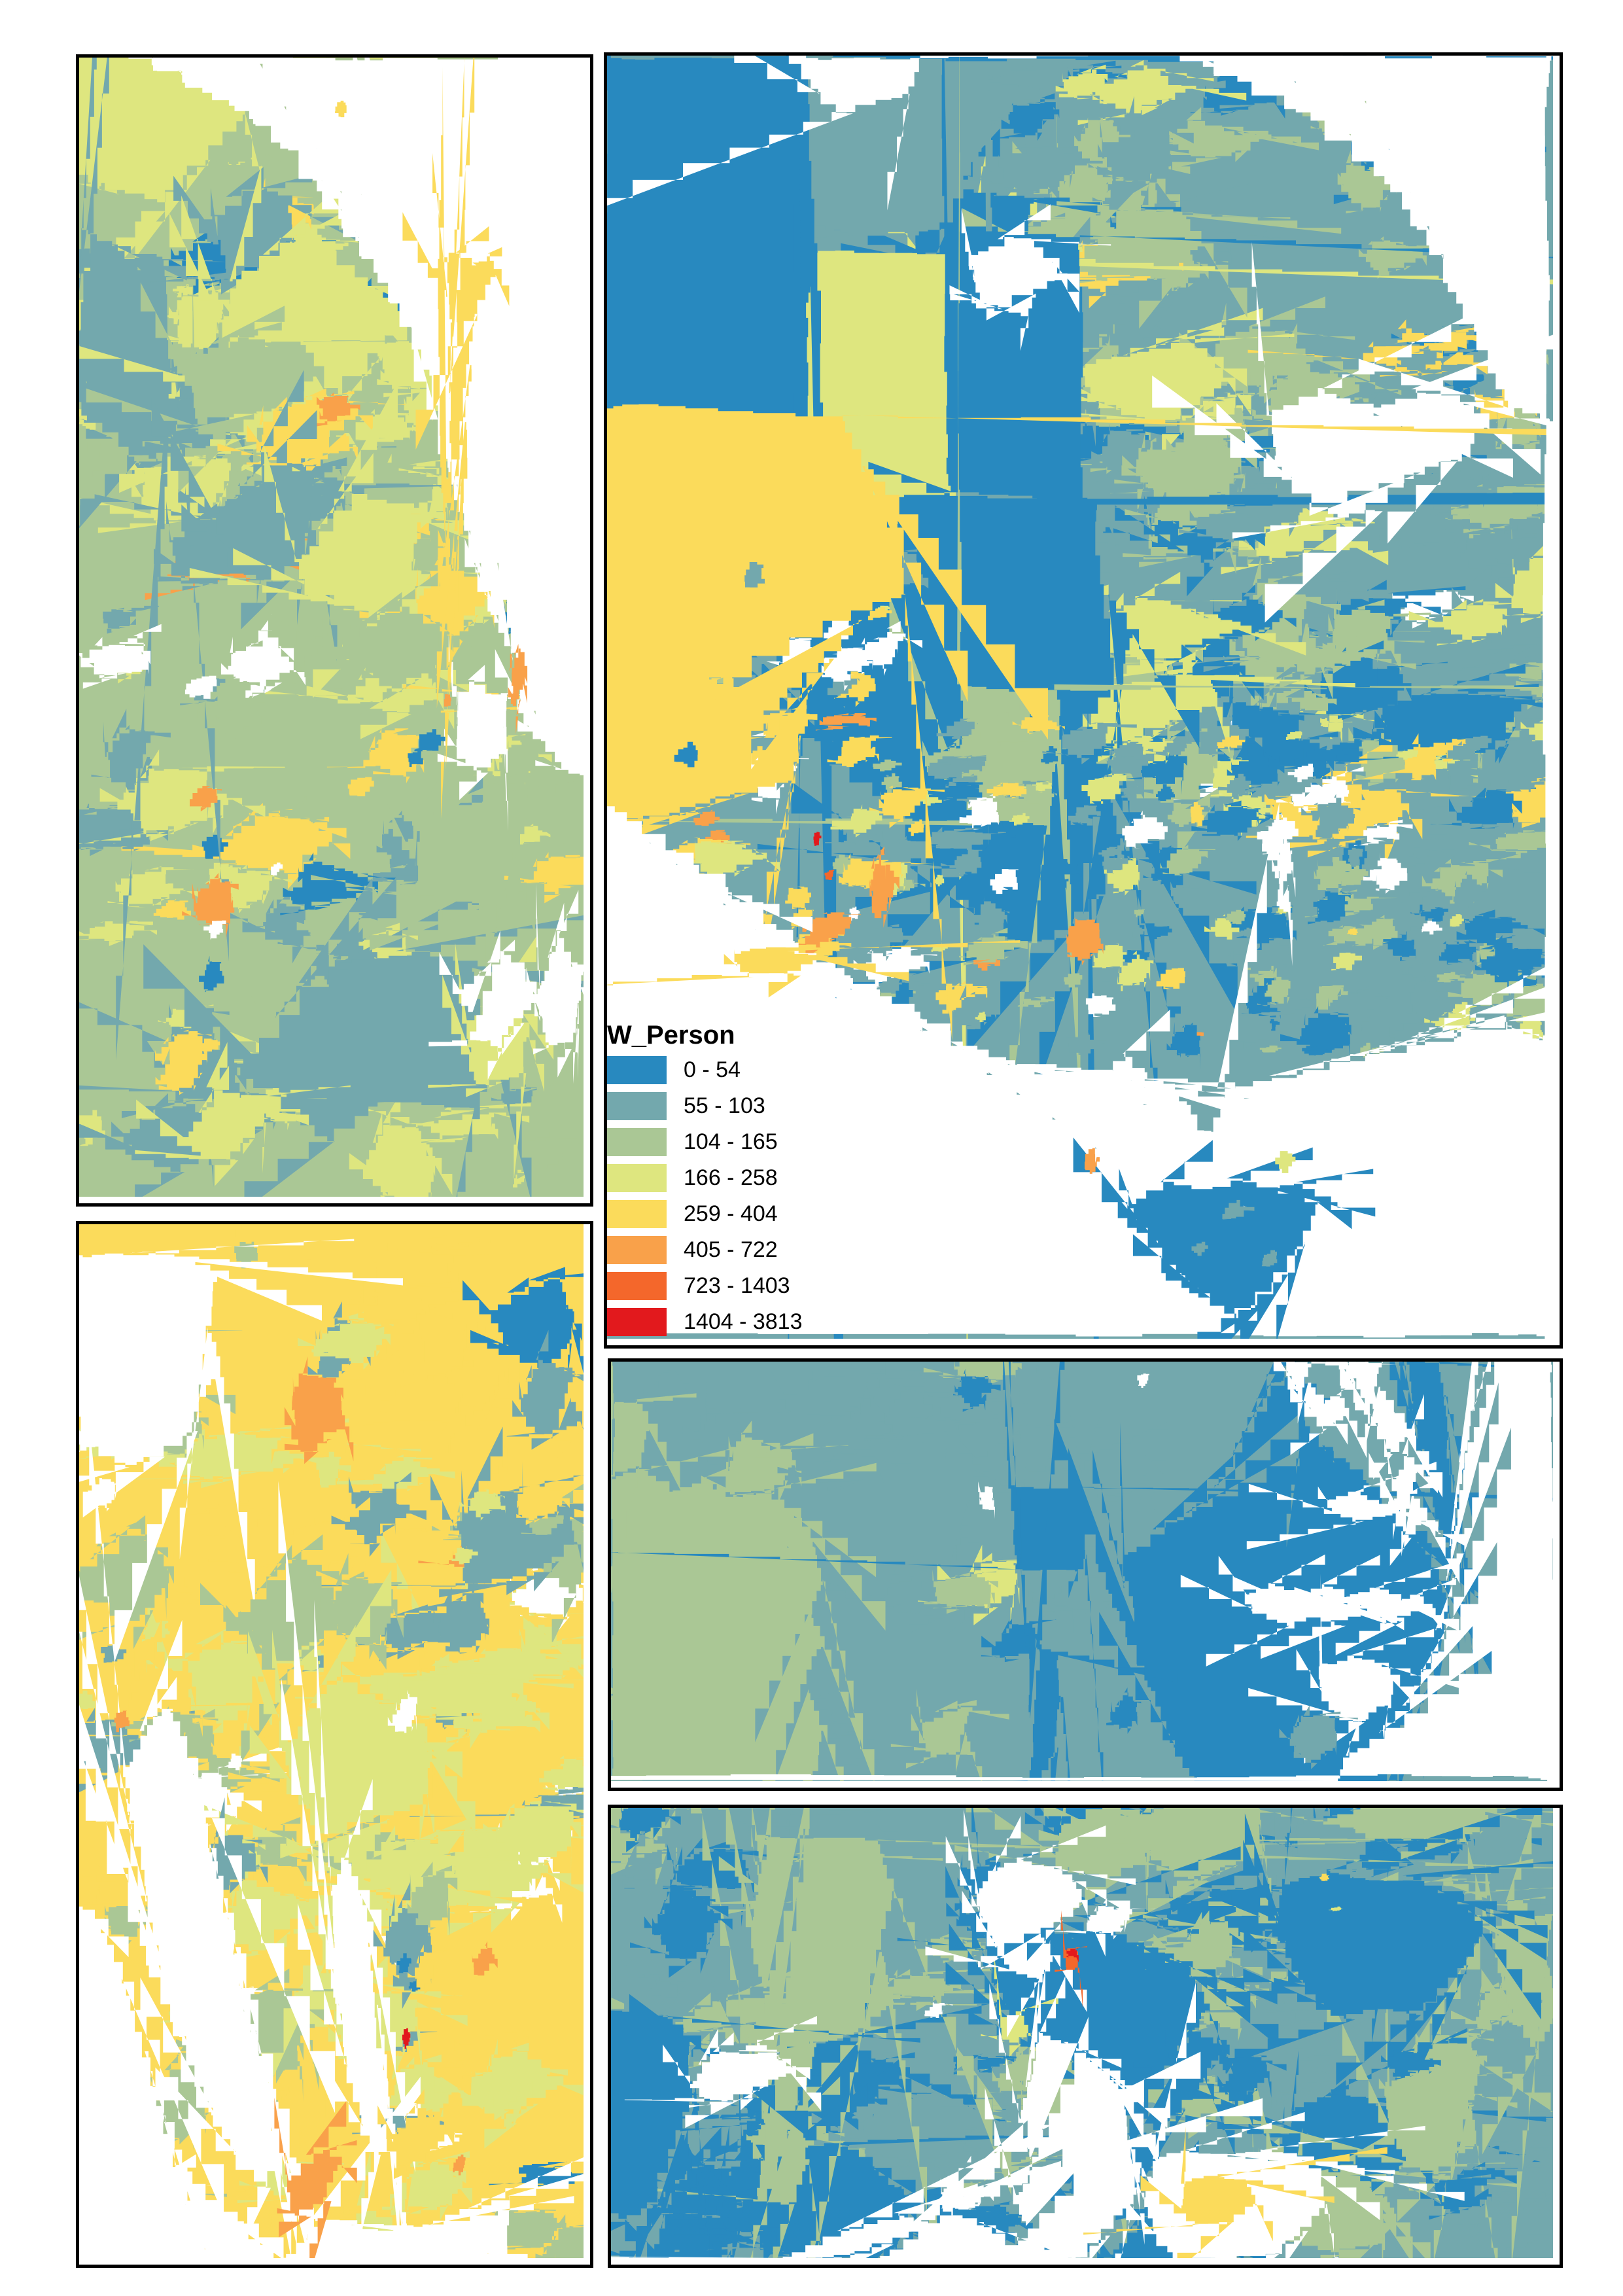 The height and width of the screenshot is (2296, 1623). Describe the element at coordinates (671, 1035) in the screenshot. I see `legend-title: W_Person` at that location.